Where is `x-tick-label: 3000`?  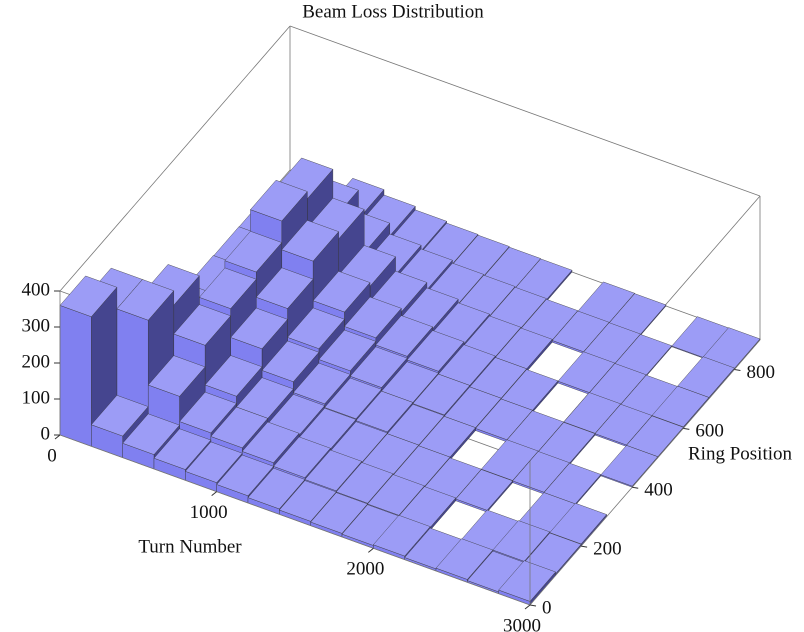 x-tick-label: 3000 is located at coordinates (522, 623).